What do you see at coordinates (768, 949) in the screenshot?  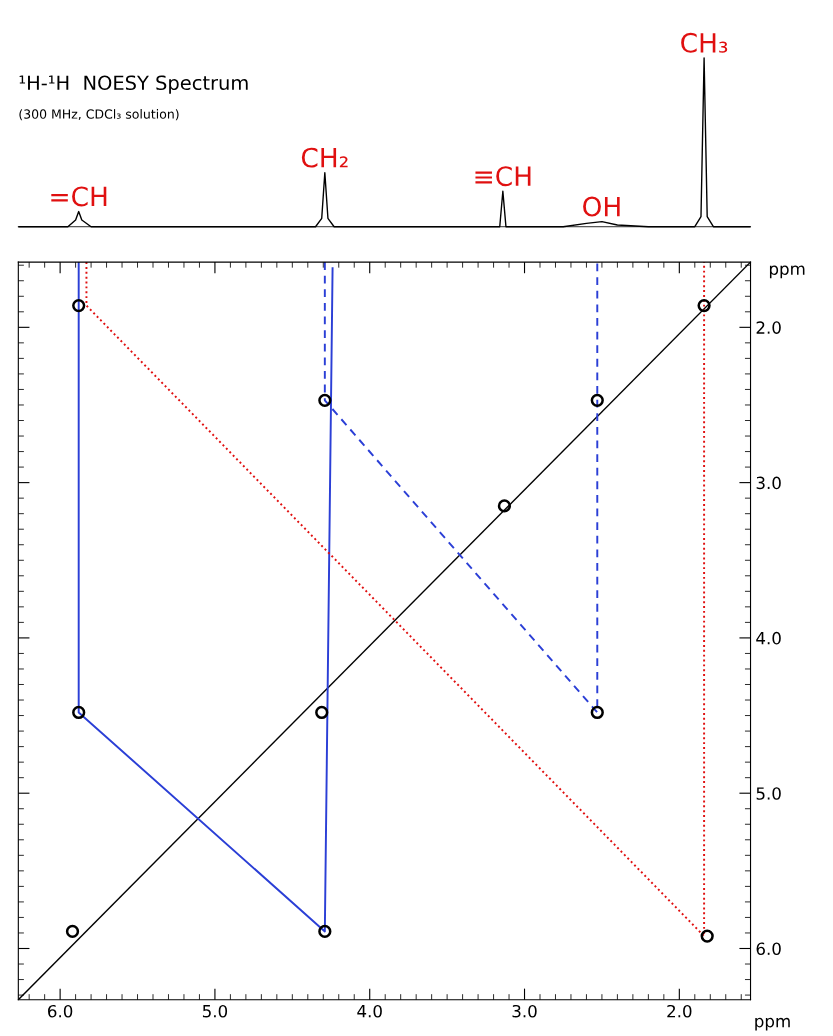 I see `y-tick-label: 6.0` at bounding box center [768, 949].